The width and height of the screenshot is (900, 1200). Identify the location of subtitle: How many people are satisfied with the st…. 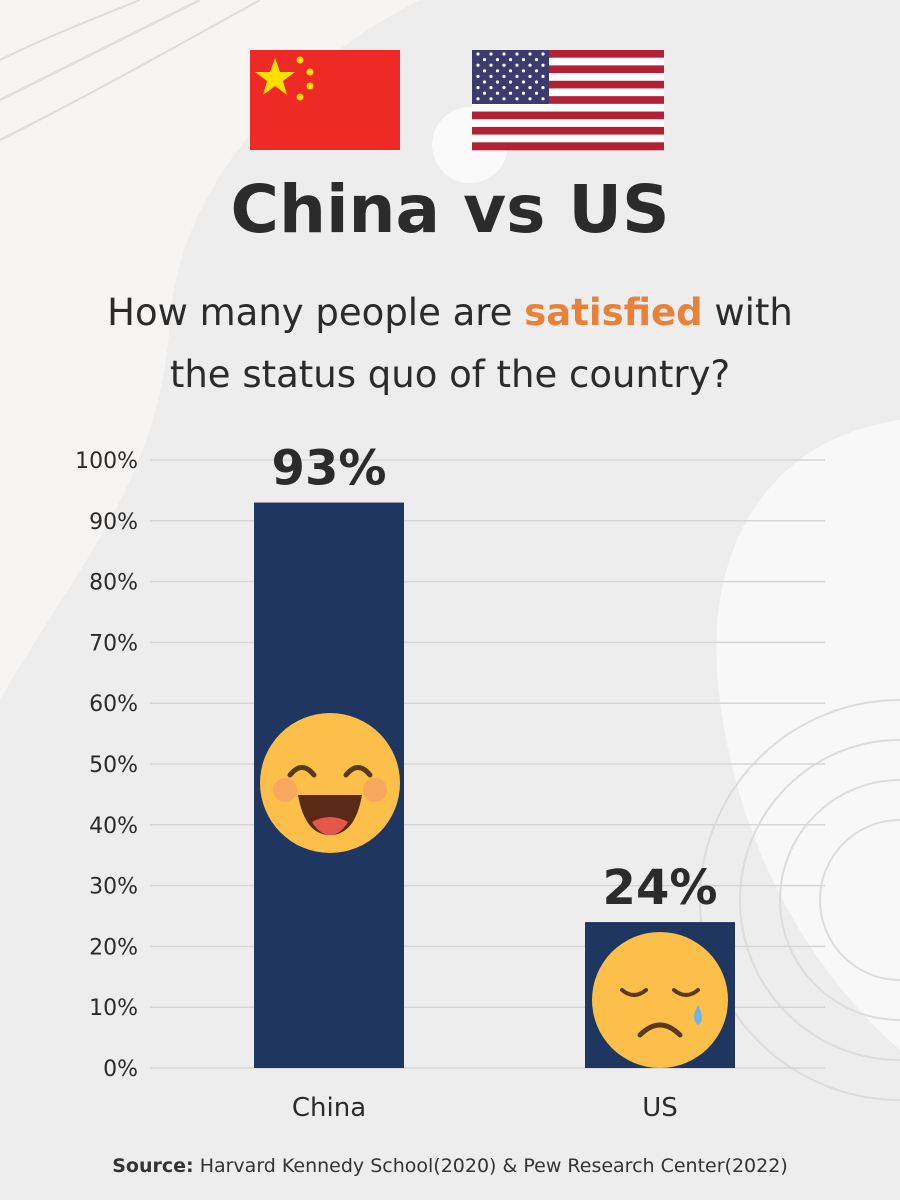
(450, 344).